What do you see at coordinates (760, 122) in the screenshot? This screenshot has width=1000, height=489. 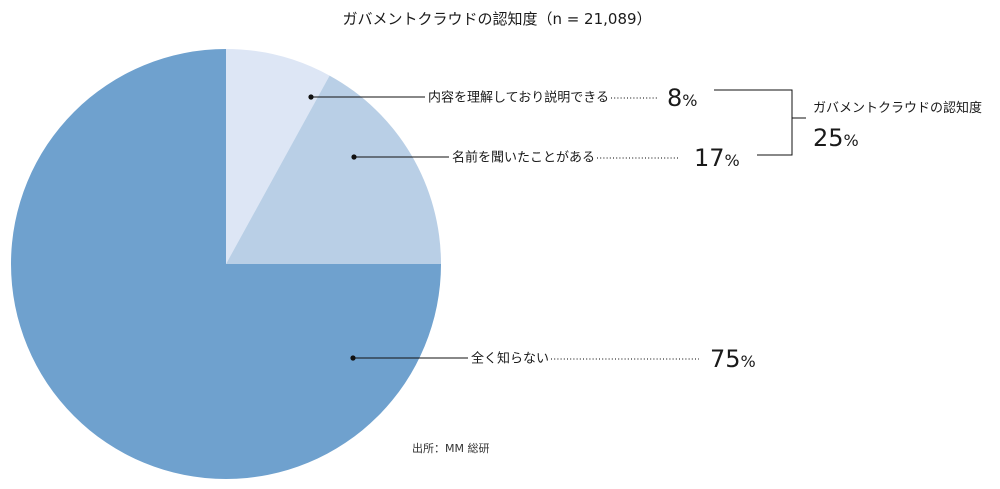 I see `group-bracket` at bounding box center [760, 122].